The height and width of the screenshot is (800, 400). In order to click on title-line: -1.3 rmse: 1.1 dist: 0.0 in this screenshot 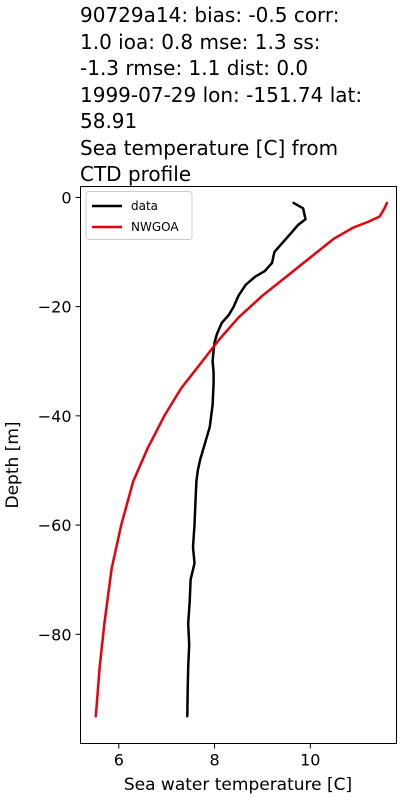, I will do `click(194, 68)`.